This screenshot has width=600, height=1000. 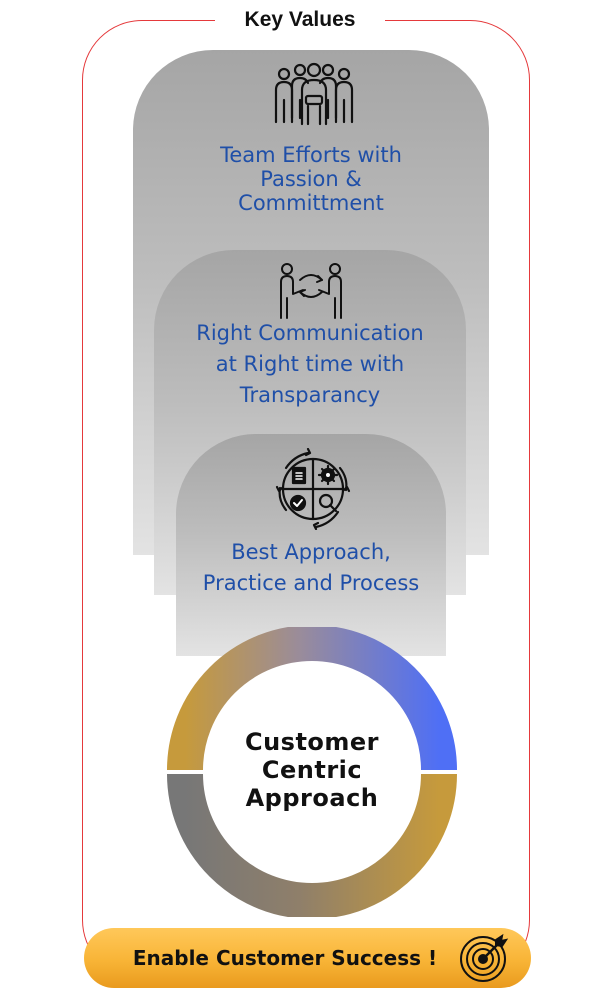 I want to click on value-team-efforts: Team Efforts with Passion & Committment, so click(x=311, y=179).